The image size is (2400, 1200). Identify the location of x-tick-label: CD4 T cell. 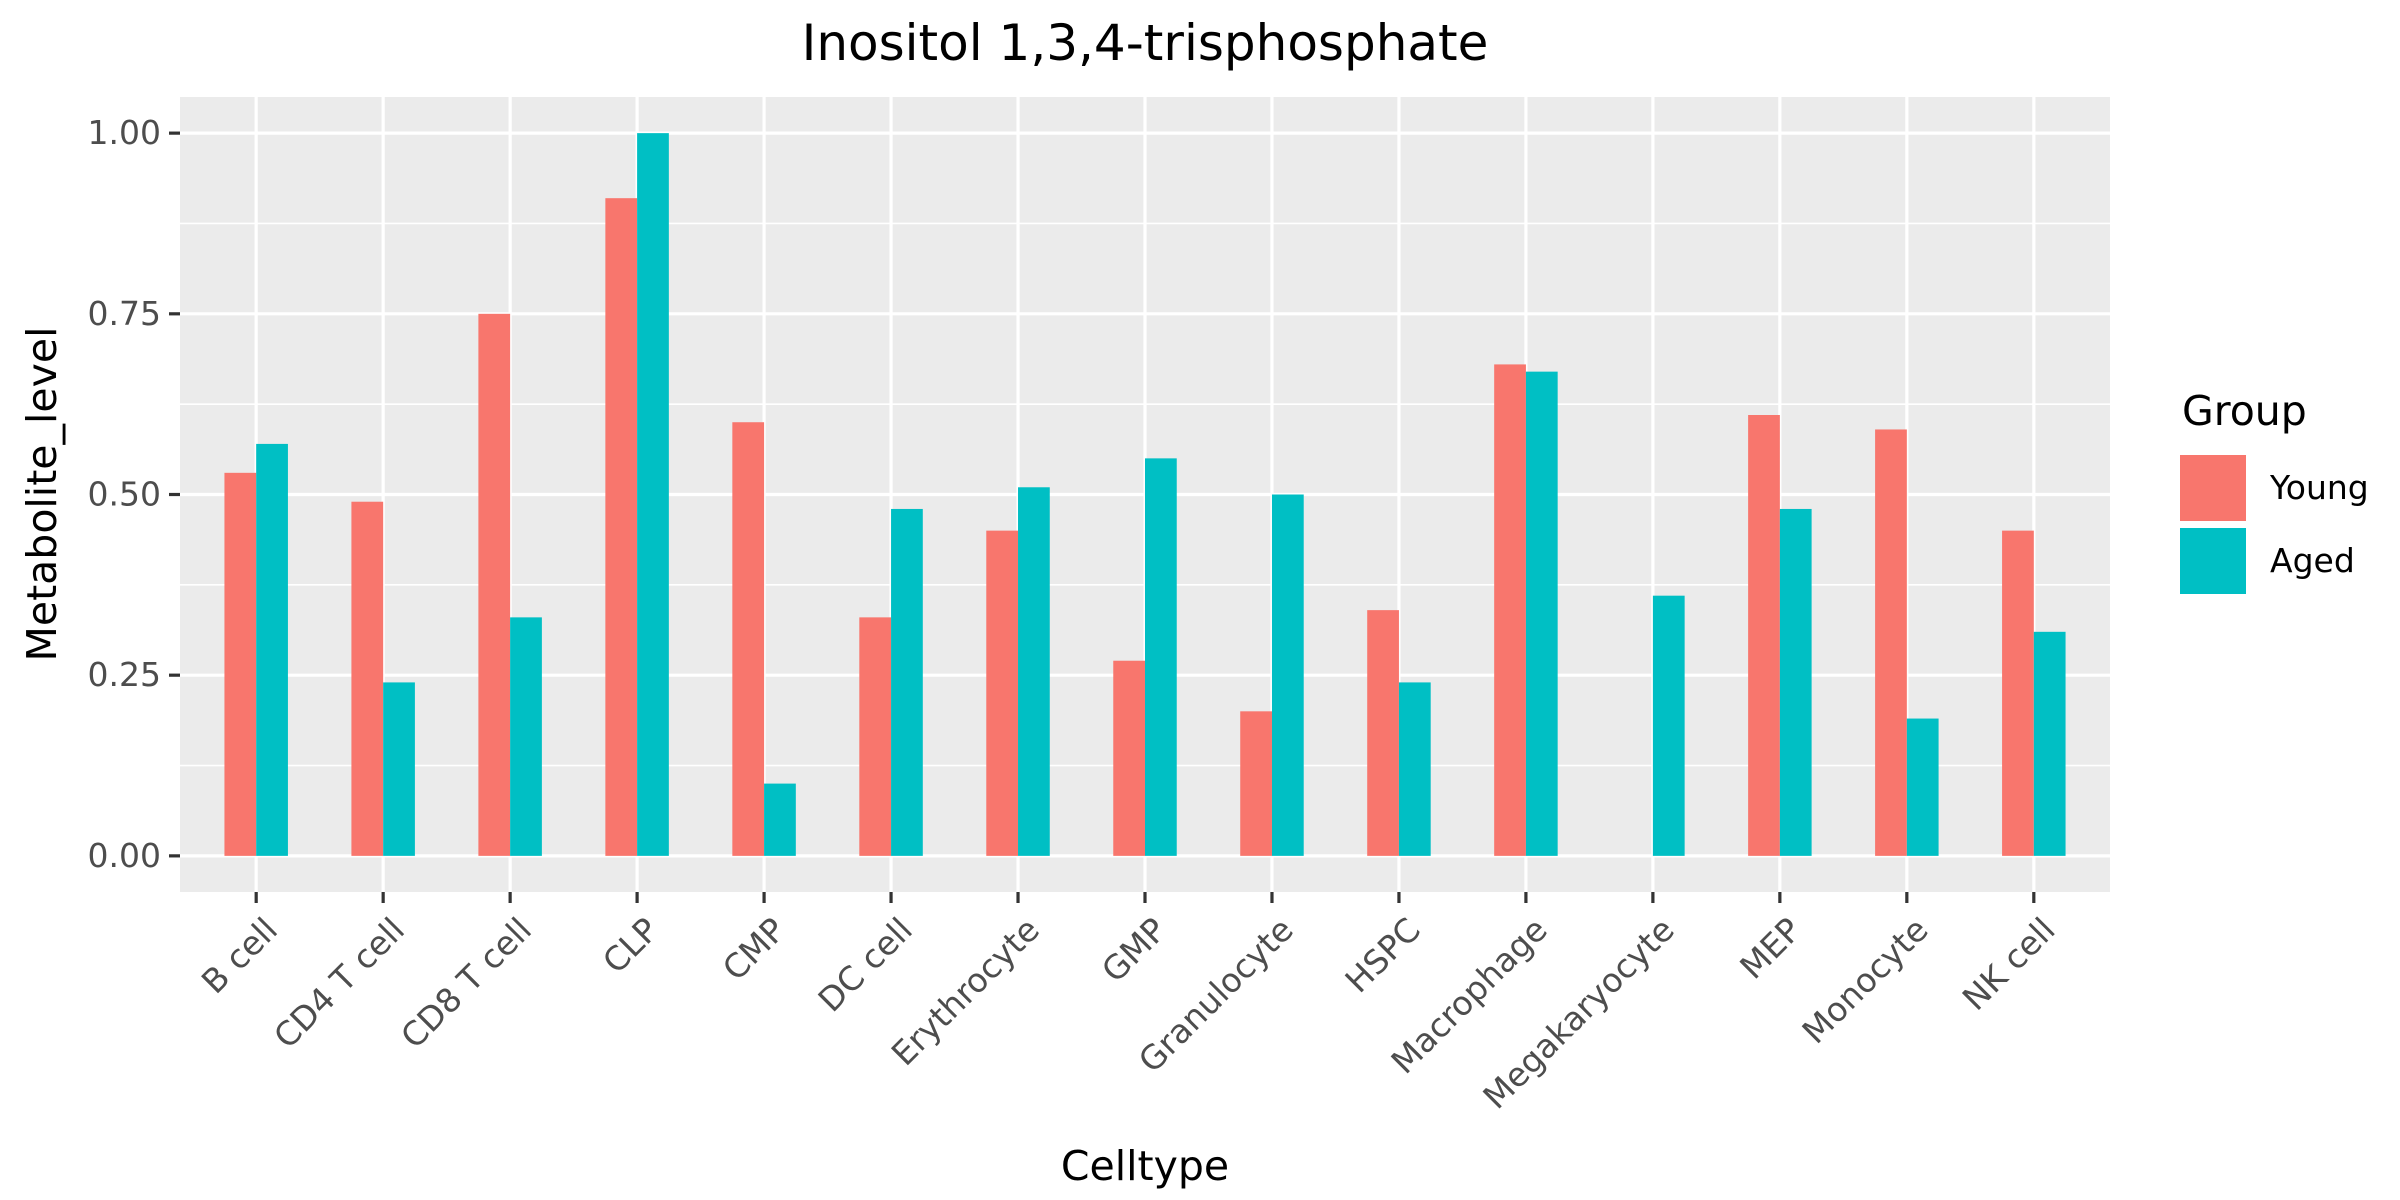
(339, 983).